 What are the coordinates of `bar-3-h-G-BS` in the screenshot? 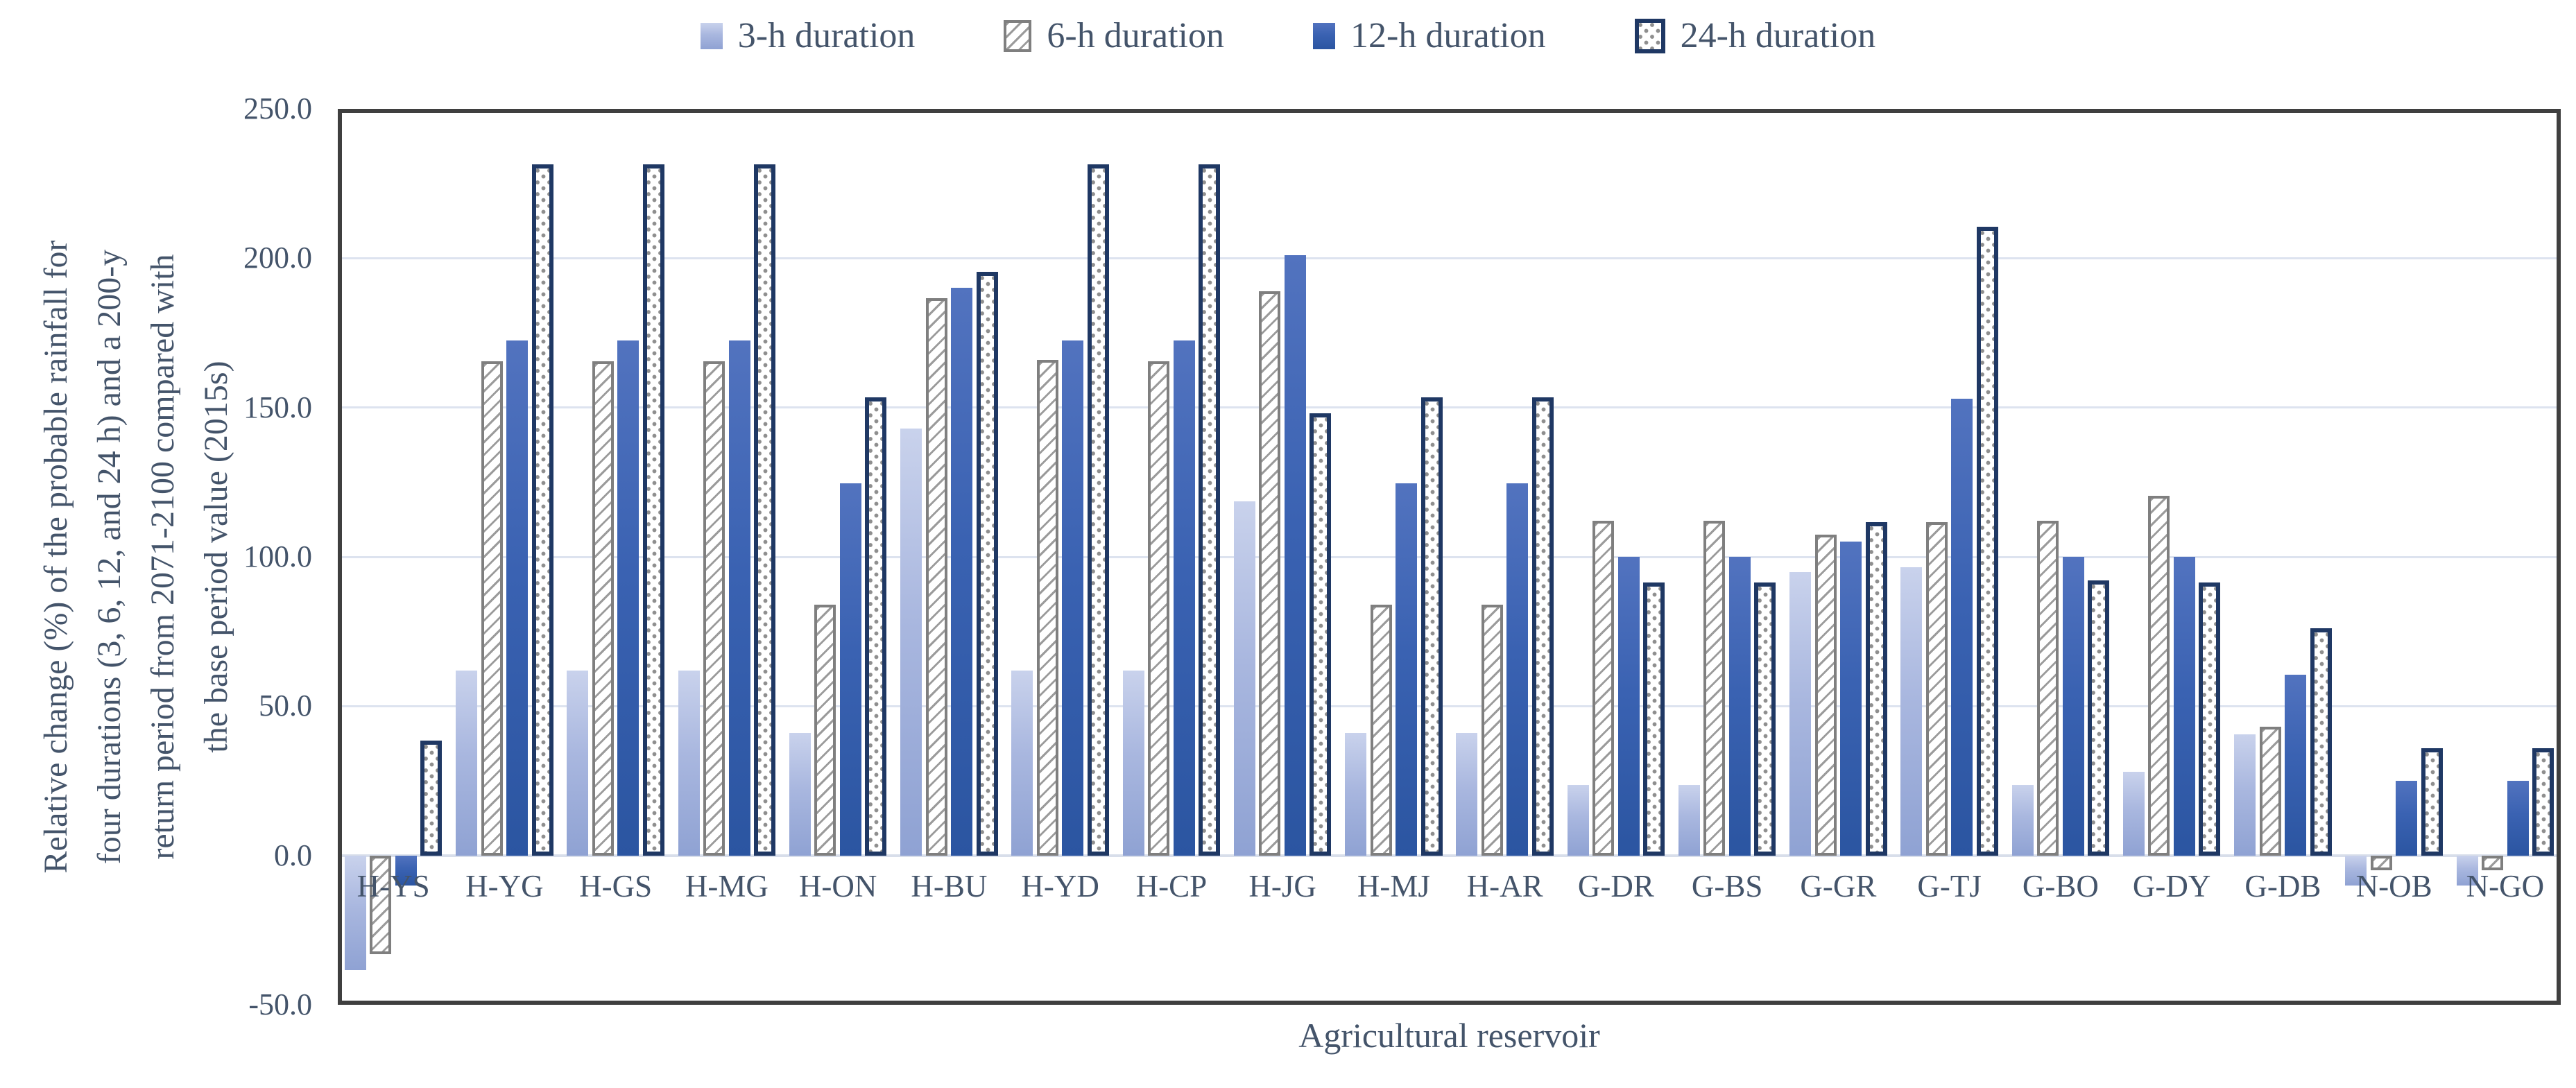 It's located at (1689, 820).